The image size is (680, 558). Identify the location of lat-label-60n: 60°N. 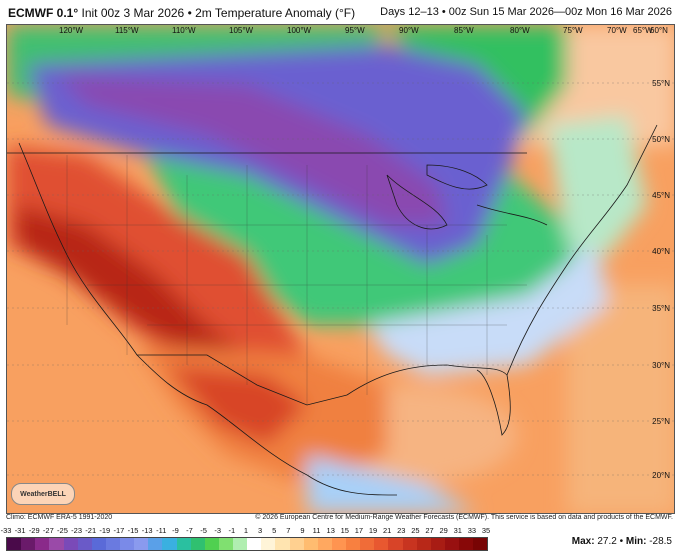
(659, 30).